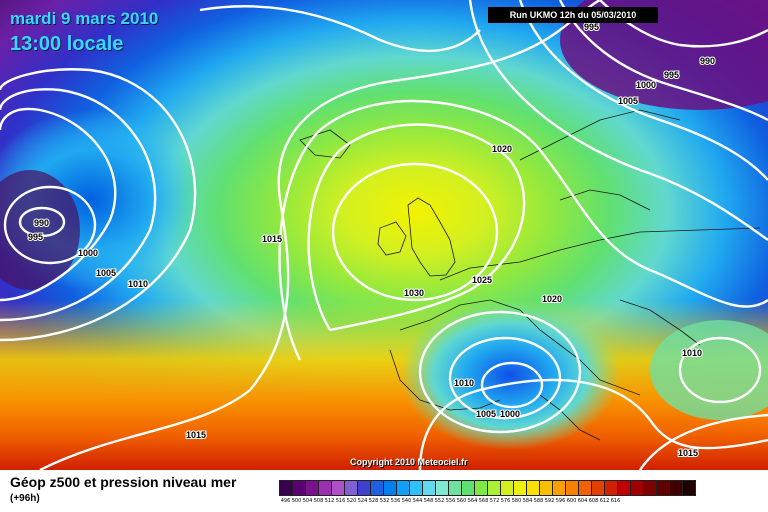 Image resolution: width=768 pixels, height=512 pixels. Describe the element at coordinates (362, 501) in the screenshot. I see `scale-label: 524` at that location.